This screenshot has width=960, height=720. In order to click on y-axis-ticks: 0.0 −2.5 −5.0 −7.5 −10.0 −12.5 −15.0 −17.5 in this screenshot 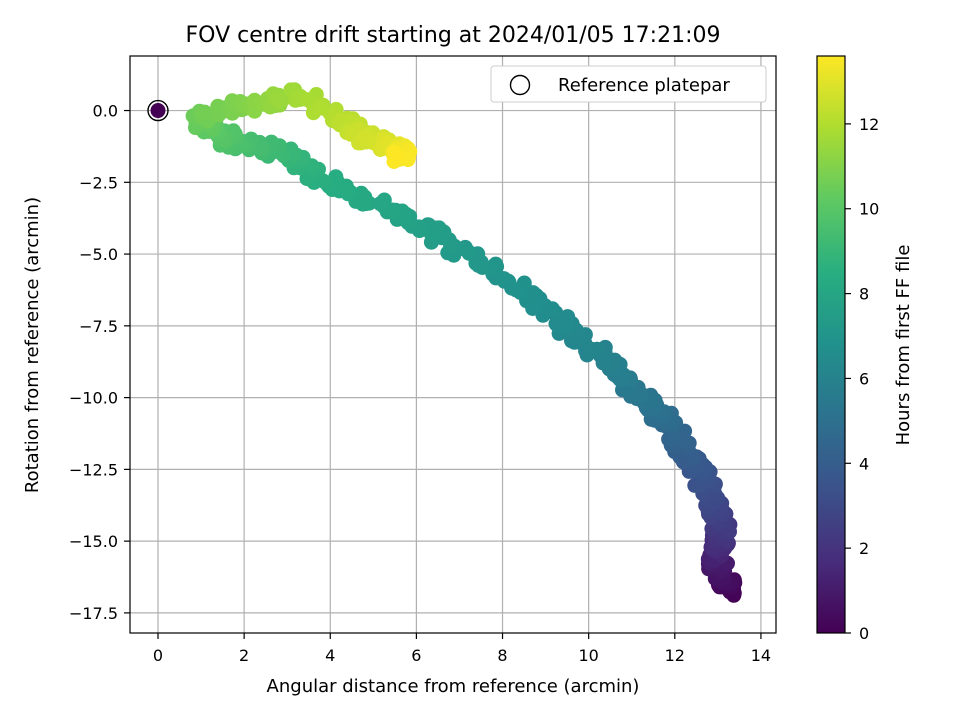, I will do `click(99, 362)`.